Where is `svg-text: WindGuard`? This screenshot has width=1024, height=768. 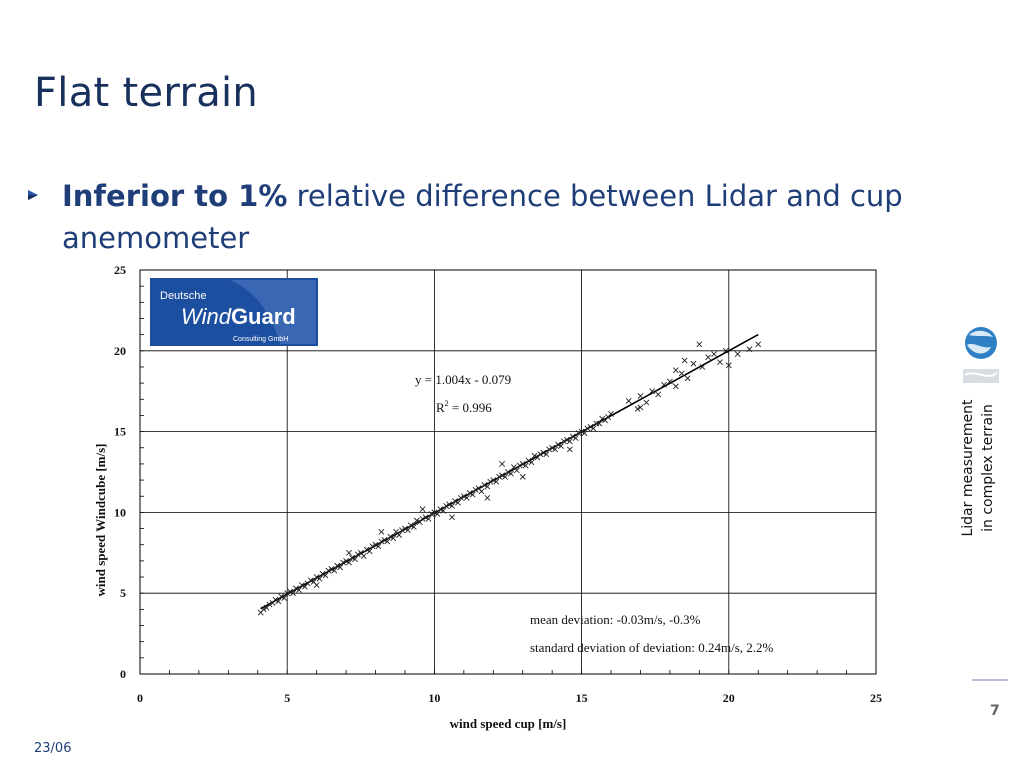 svg-text: WindGuard is located at coordinates (238, 316).